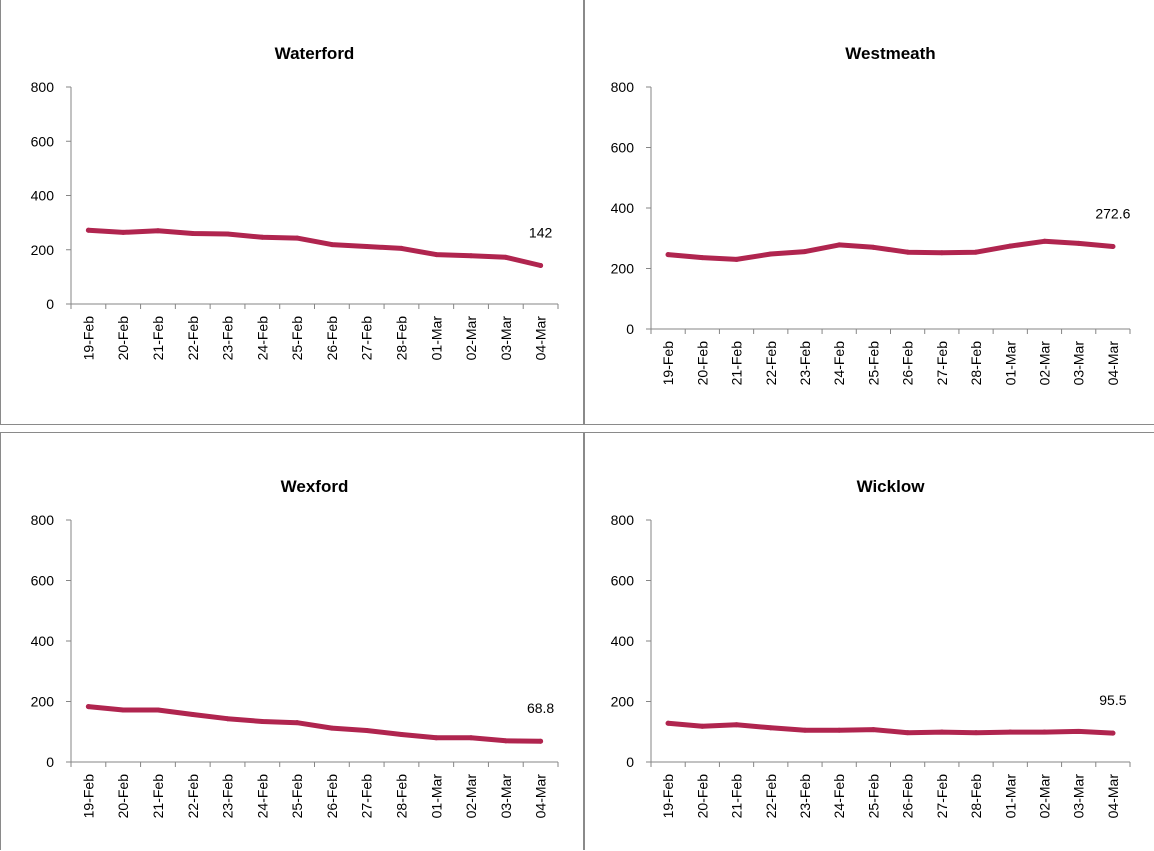 This screenshot has width=1154, height=851. Describe the element at coordinates (1112, 214) in the screenshot. I see `data-label-last: 272.6` at that location.